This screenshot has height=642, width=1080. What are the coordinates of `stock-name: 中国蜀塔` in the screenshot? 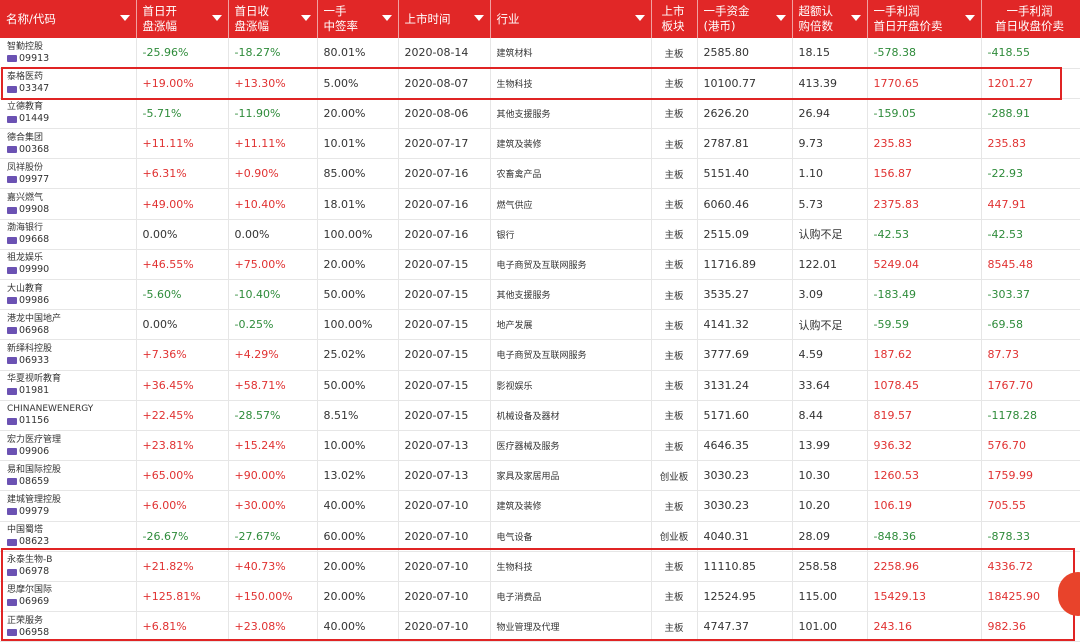 It's located at (25, 530).